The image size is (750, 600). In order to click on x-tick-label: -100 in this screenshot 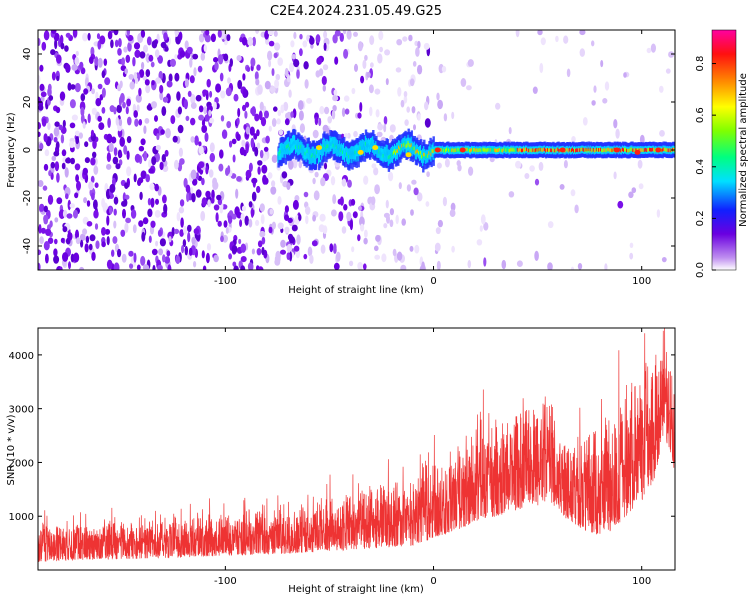, I will do `click(225, 581)`.